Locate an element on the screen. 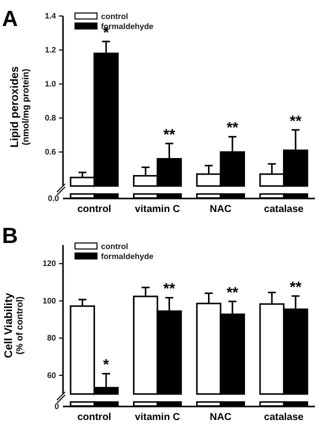  y-tick-label: 1.4 is located at coordinates (50, 16).